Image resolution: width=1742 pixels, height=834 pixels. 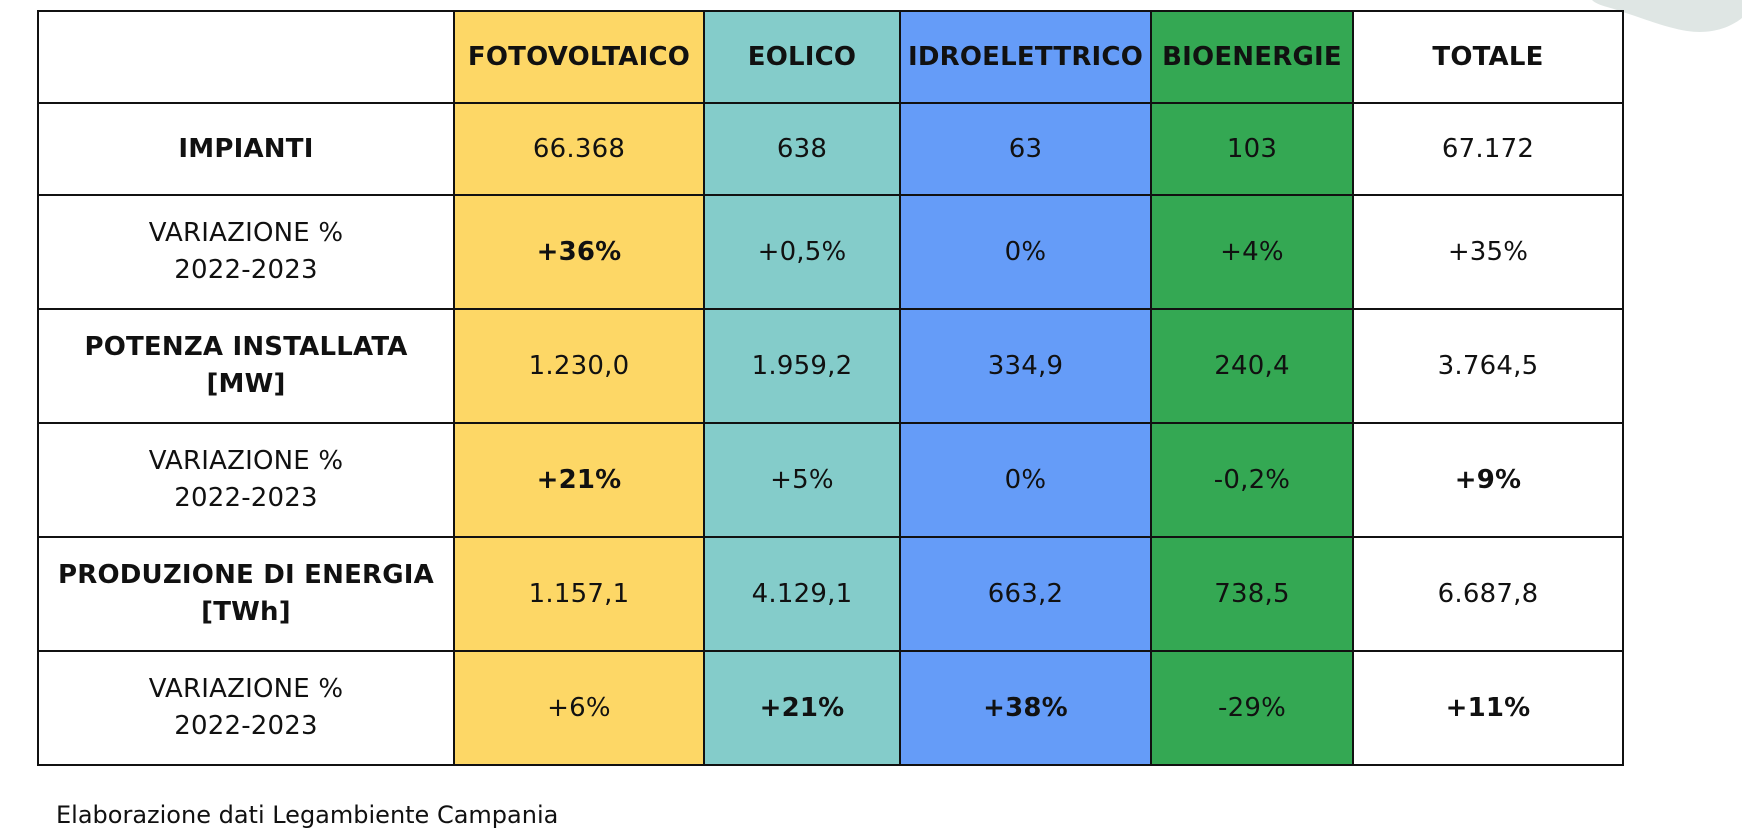 I want to click on cell-fotovoltaico: 1.230,0, so click(x=579, y=366).